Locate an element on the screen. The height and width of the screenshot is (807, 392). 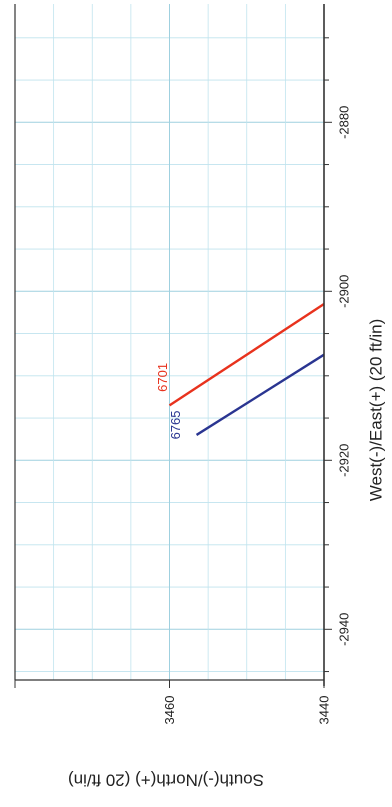
series-layer: 6701 6765 is located at coordinates (240, 370).